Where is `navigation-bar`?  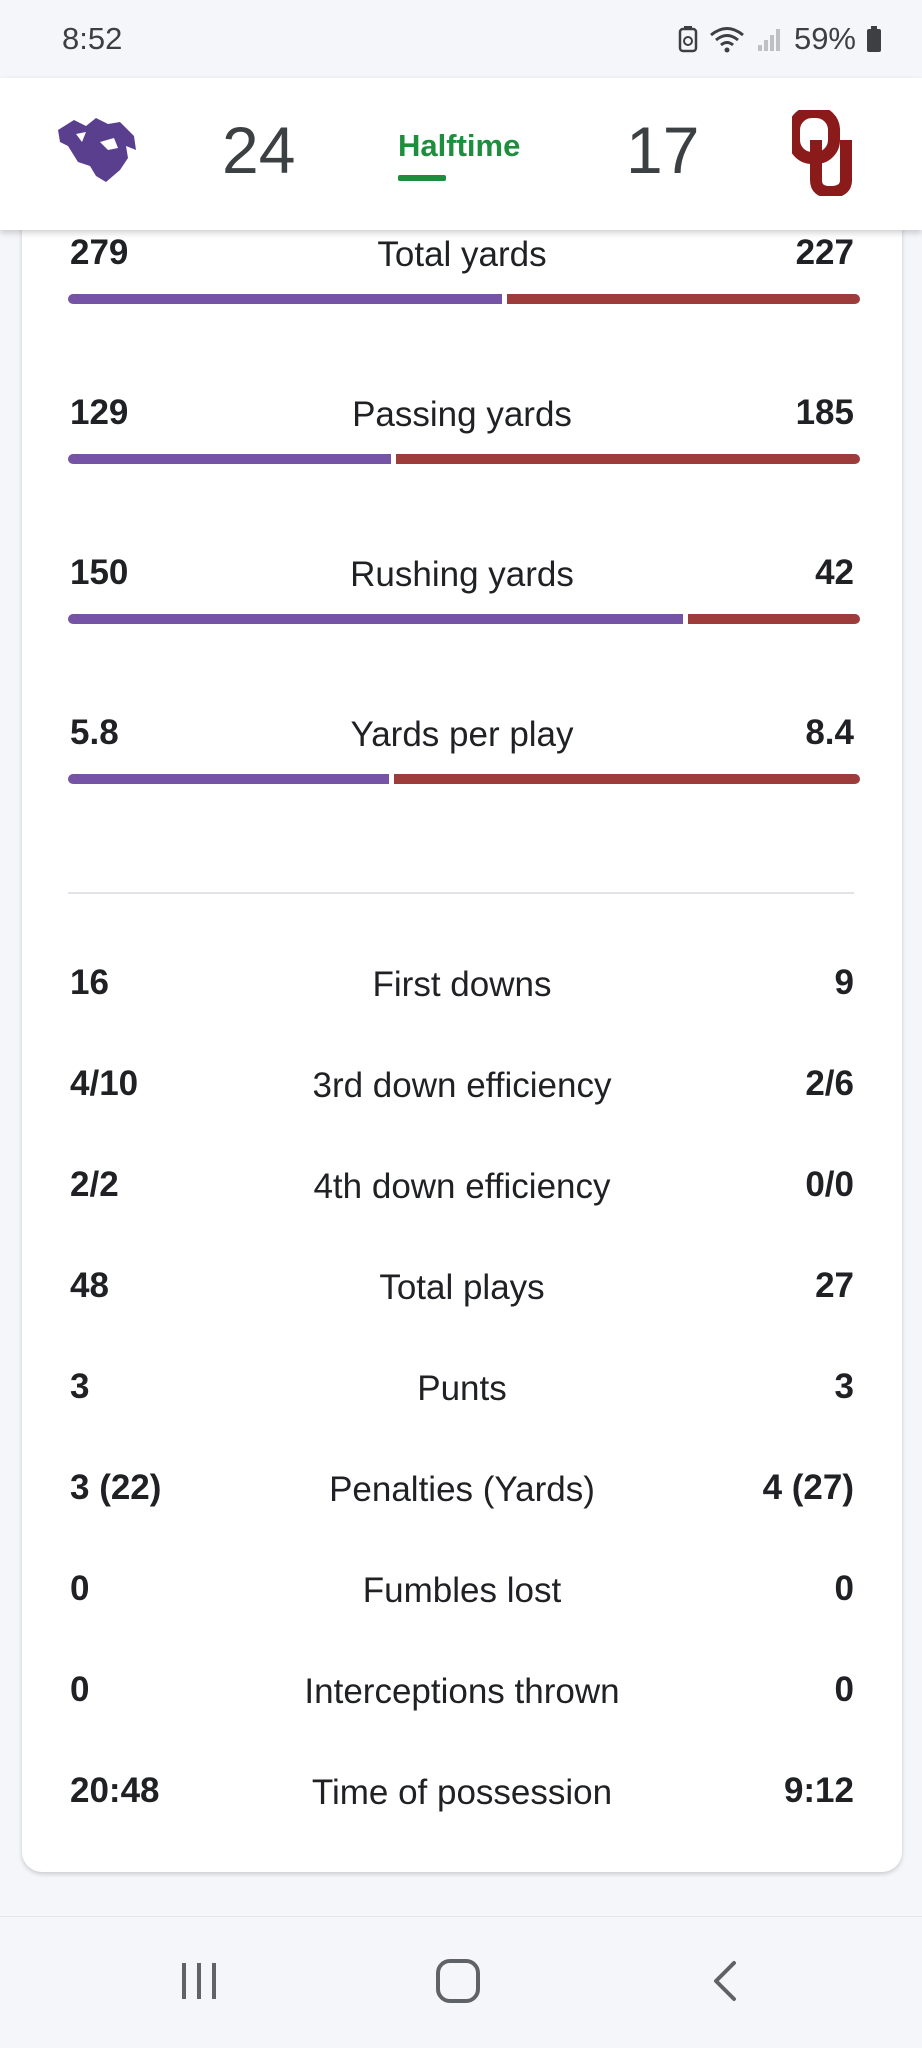
navigation-bar is located at coordinates (461, 1982).